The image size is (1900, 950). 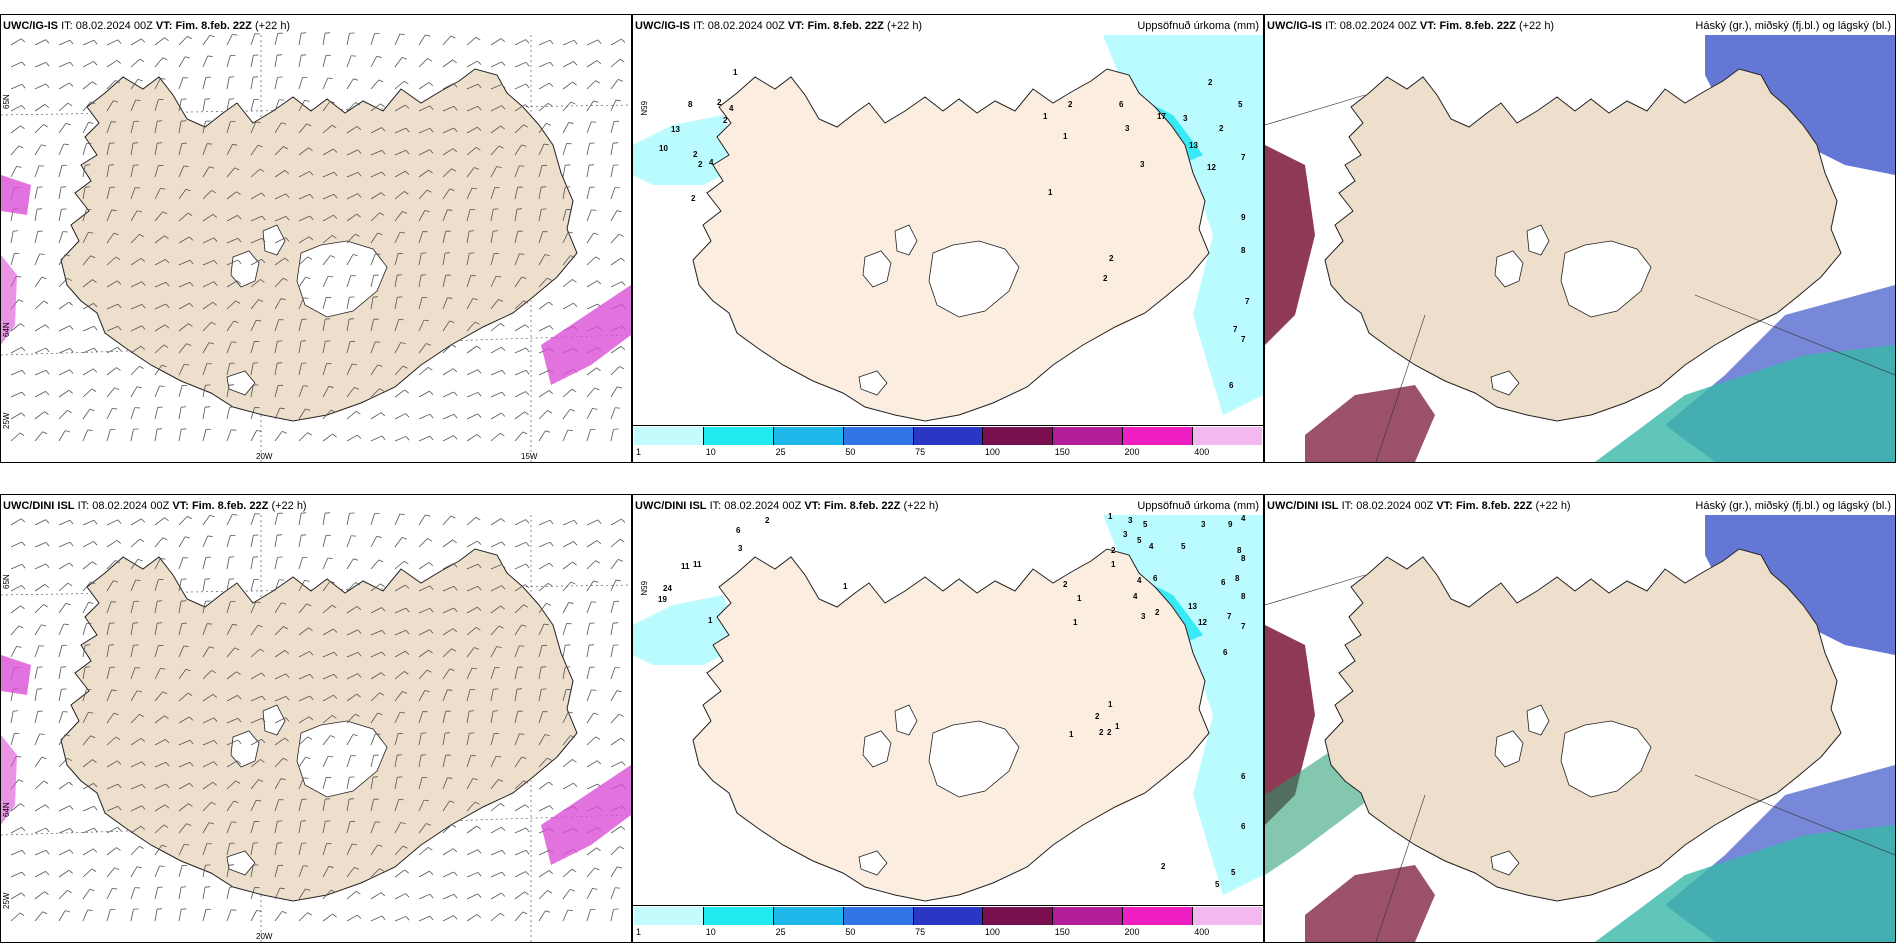 What do you see at coordinates (1062, 452) in the screenshot?
I see `colorbar-tick-label: 150` at bounding box center [1062, 452].